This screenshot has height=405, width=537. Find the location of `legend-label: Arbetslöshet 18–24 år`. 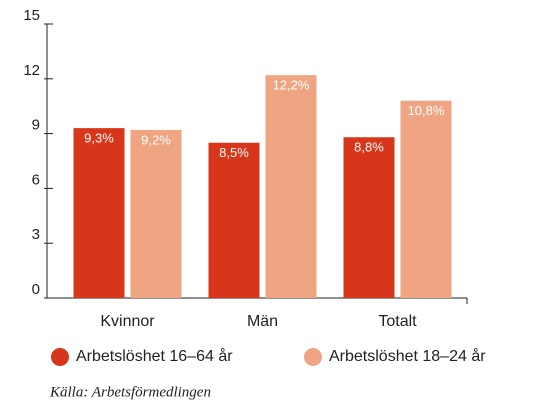

legend-label: Arbetslöshet 18–24 år is located at coordinates (407, 356).